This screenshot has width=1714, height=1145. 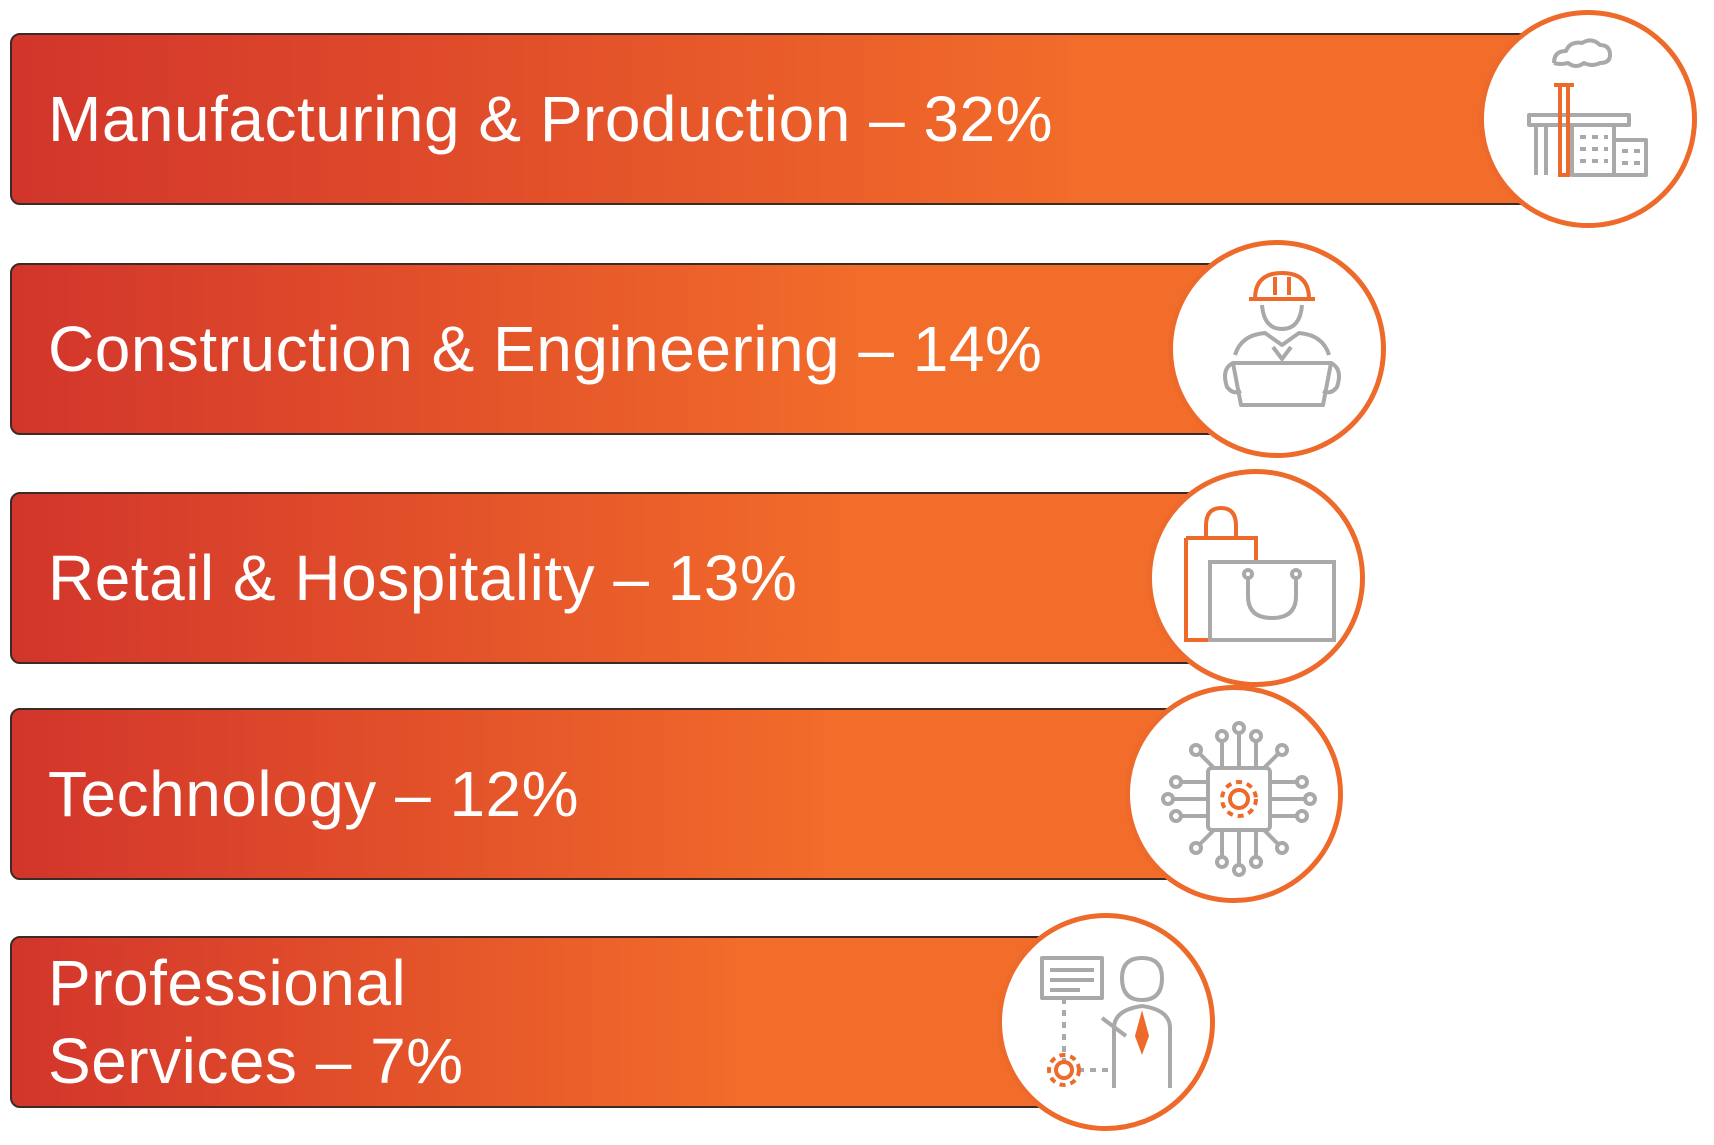 What do you see at coordinates (551, 119) in the screenshot?
I see `bar-label-manufacturing: Manufacturing & Production – 32%` at bounding box center [551, 119].